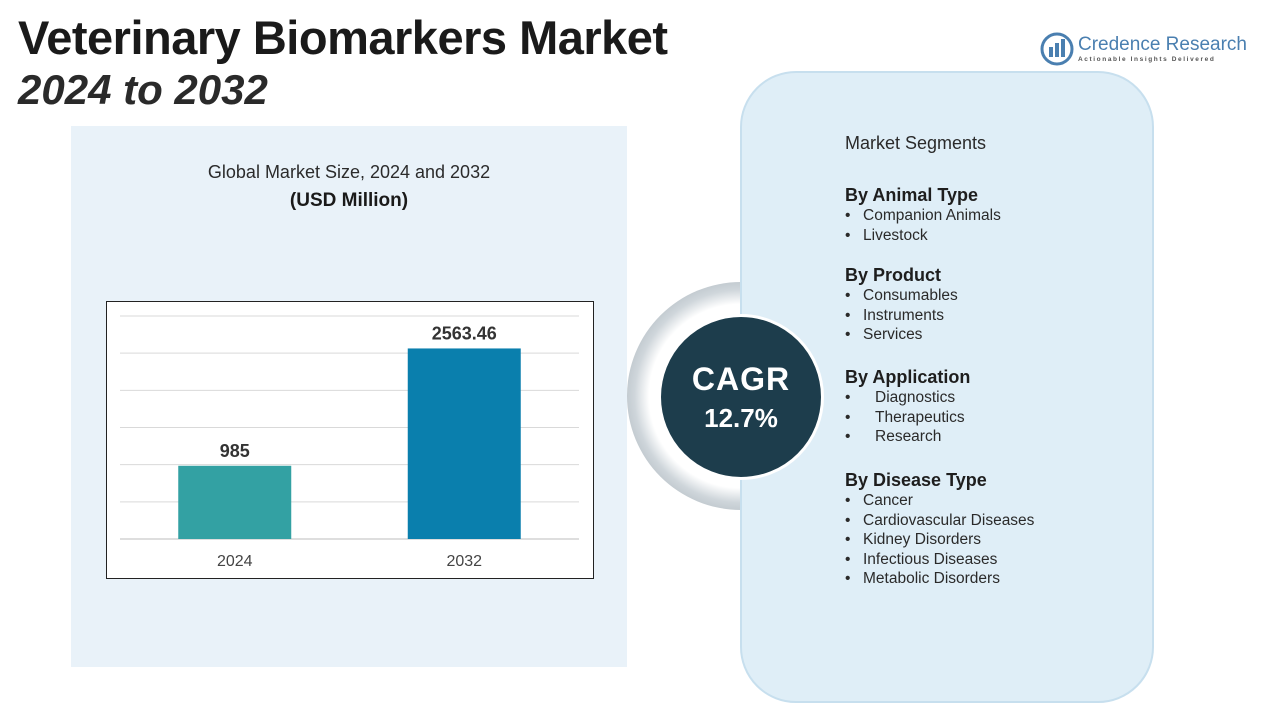  I want to click on segment-item: • Livestock, so click(886, 235).